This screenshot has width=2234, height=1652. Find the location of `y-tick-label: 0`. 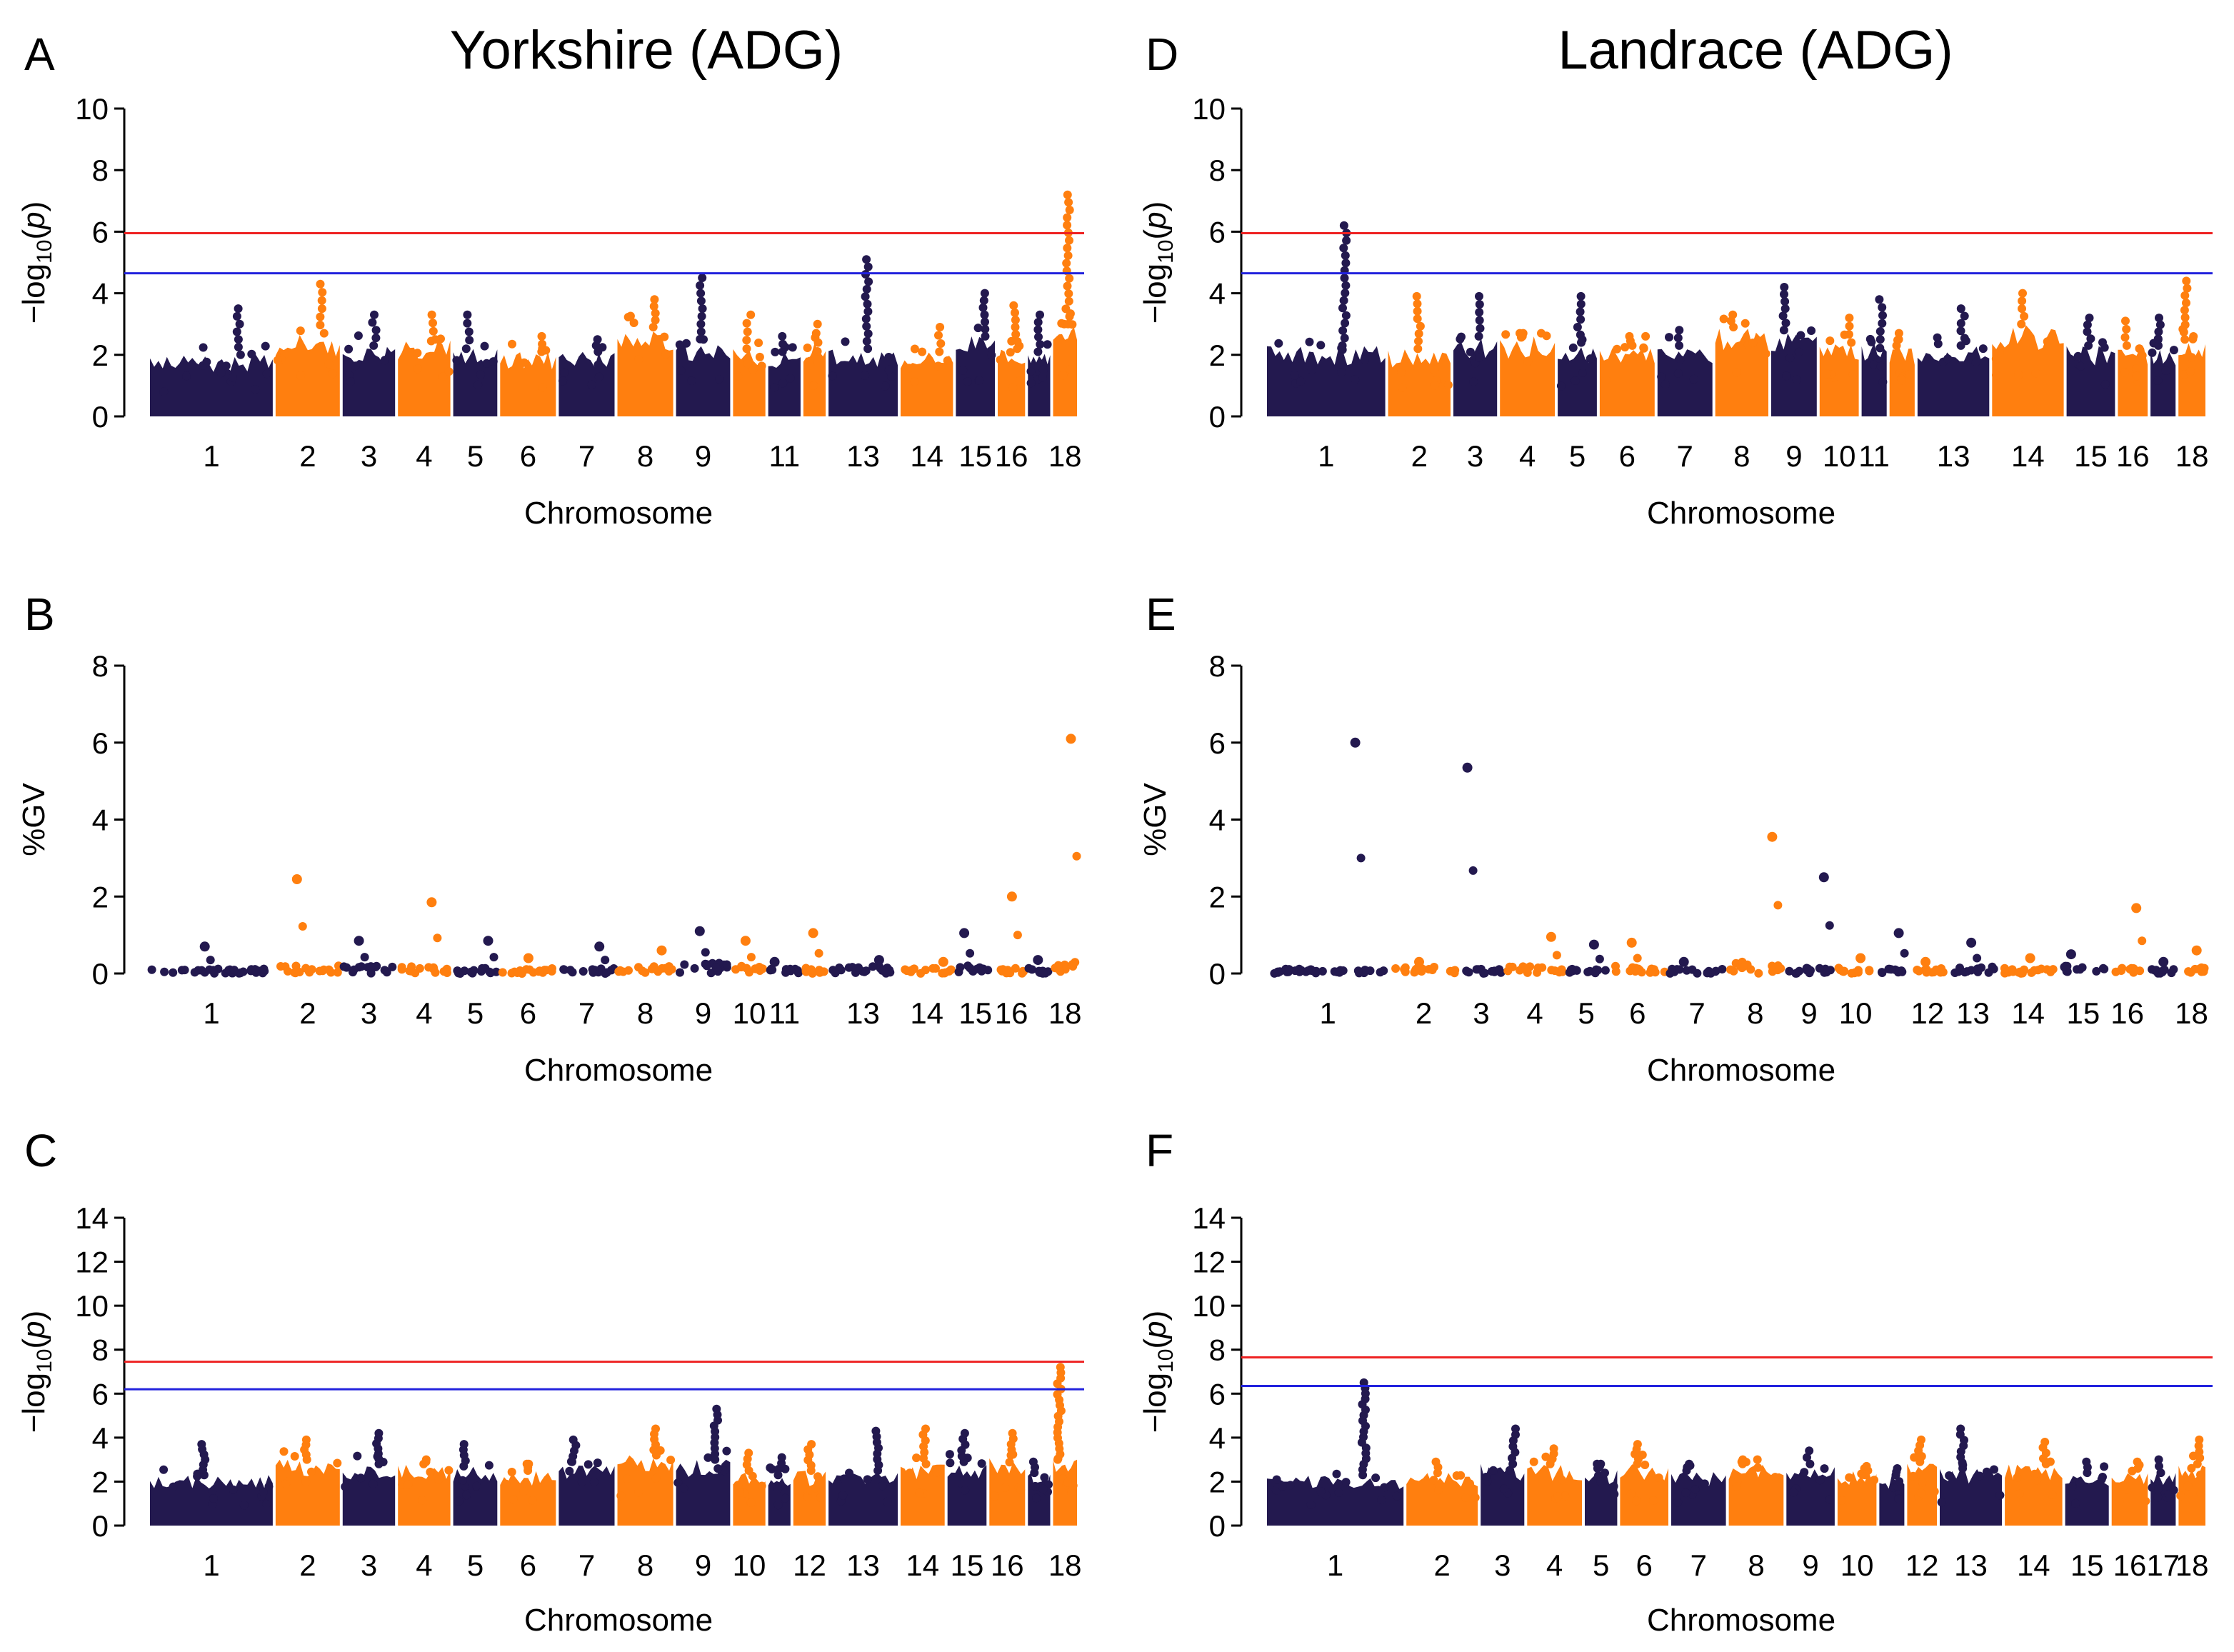

y-tick-label: 0 is located at coordinates (101, 1526).